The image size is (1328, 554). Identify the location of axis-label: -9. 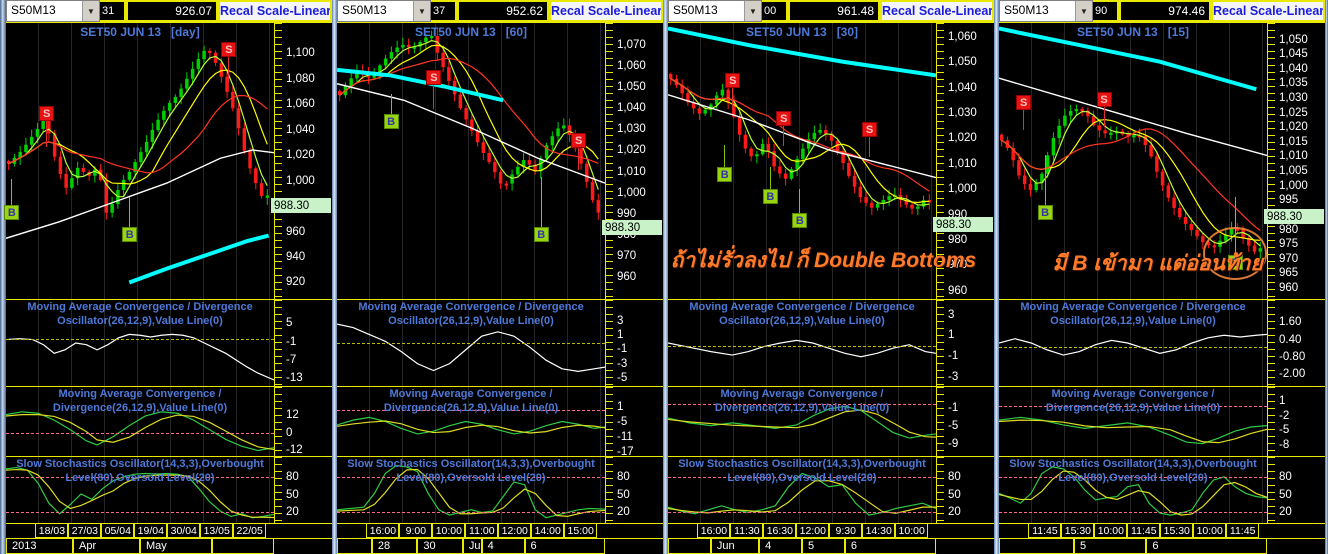
(953, 444).